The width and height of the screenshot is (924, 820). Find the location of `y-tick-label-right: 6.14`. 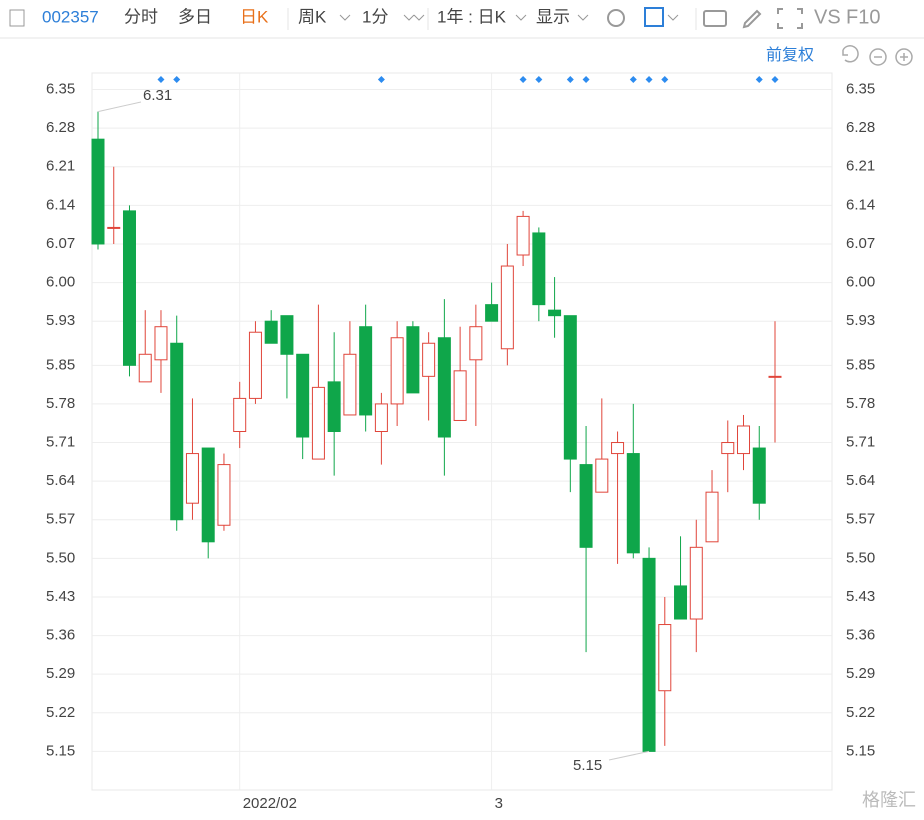

y-tick-label-right: 6.14 is located at coordinates (860, 204).